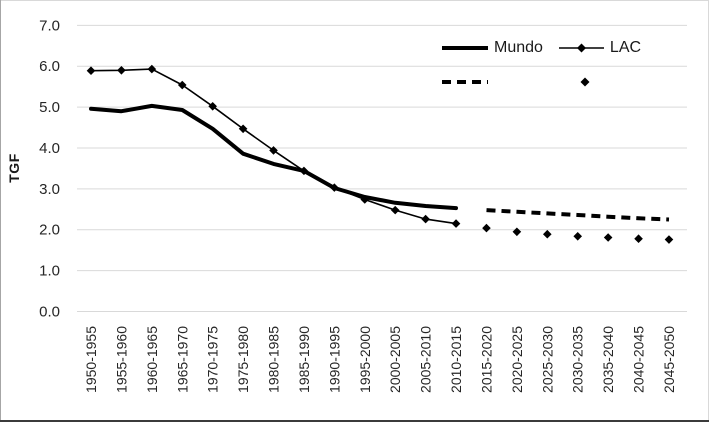 This screenshot has height=426, width=709. I want to click on y-axis-title: TGF, so click(14, 168).